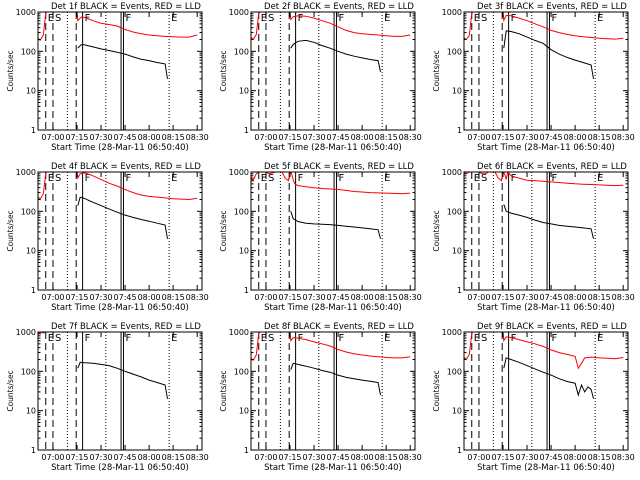 The height and width of the screenshot is (480, 640). What do you see at coordinates (552, 327) in the screenshot?
I see `chart-title: Det 9f BLACK = Events, RED = LLD` at bounding box center [552, 327].